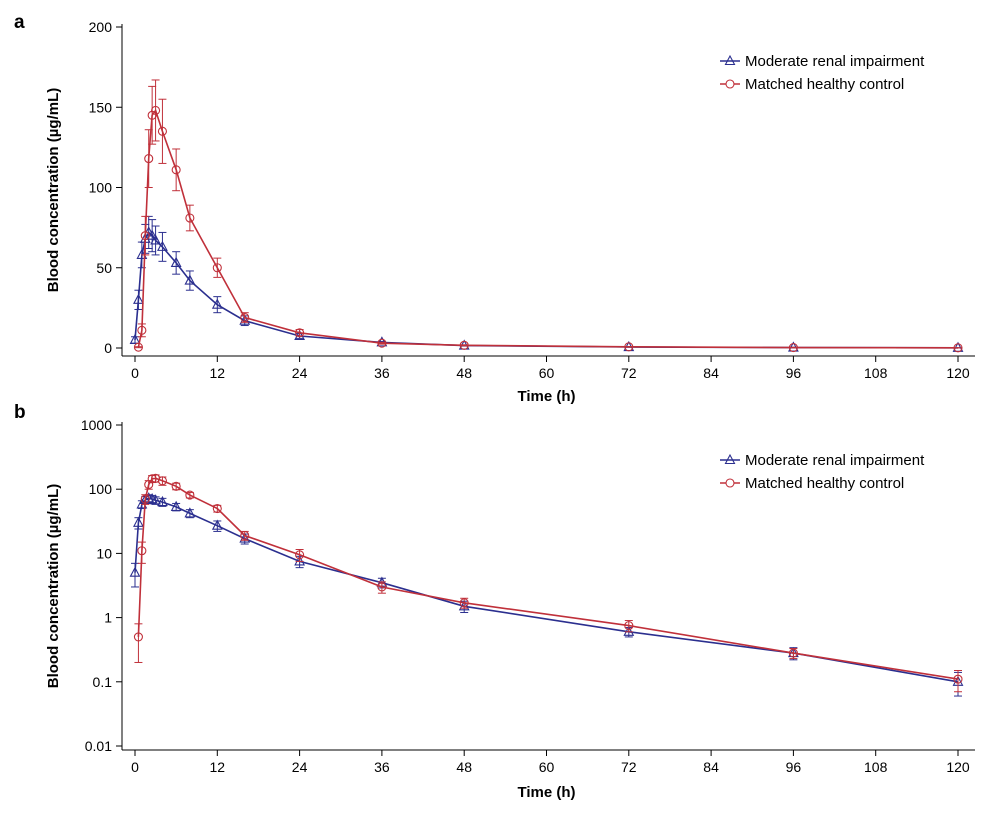  I want to click on panel-b-legend-label: Matched healthy control, so click(824, 483).